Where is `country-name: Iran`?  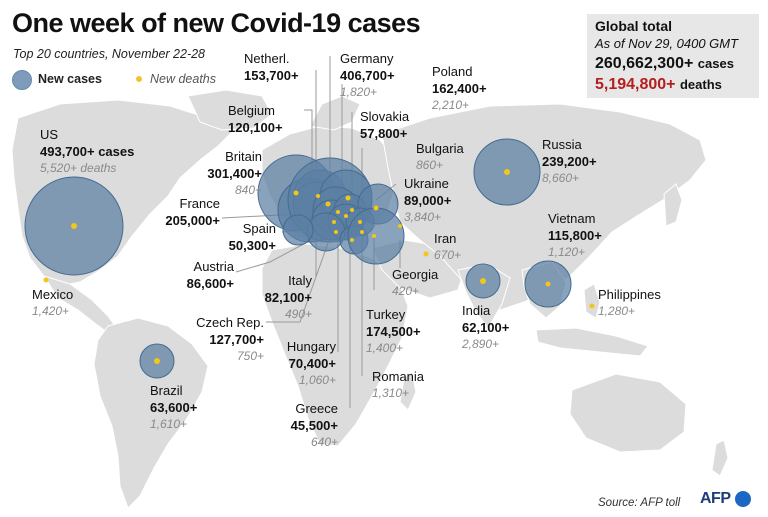 country-name: Iran is located at coordinates (445, 238).